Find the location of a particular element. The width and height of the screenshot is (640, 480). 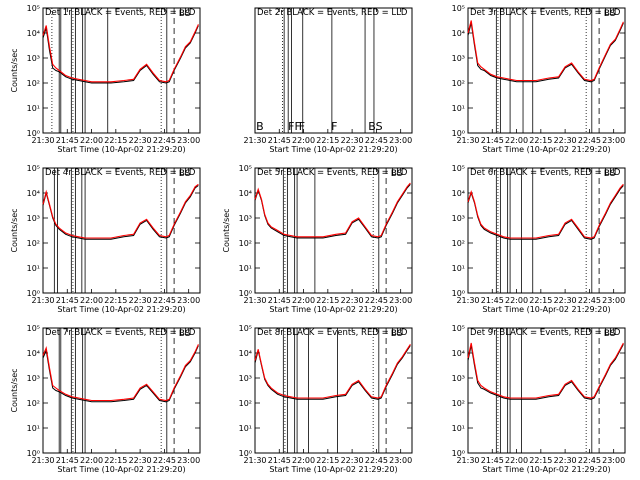

panel-title: Det 1r BLACK = Events, RED = LLD is located at coordinates (120, 13).